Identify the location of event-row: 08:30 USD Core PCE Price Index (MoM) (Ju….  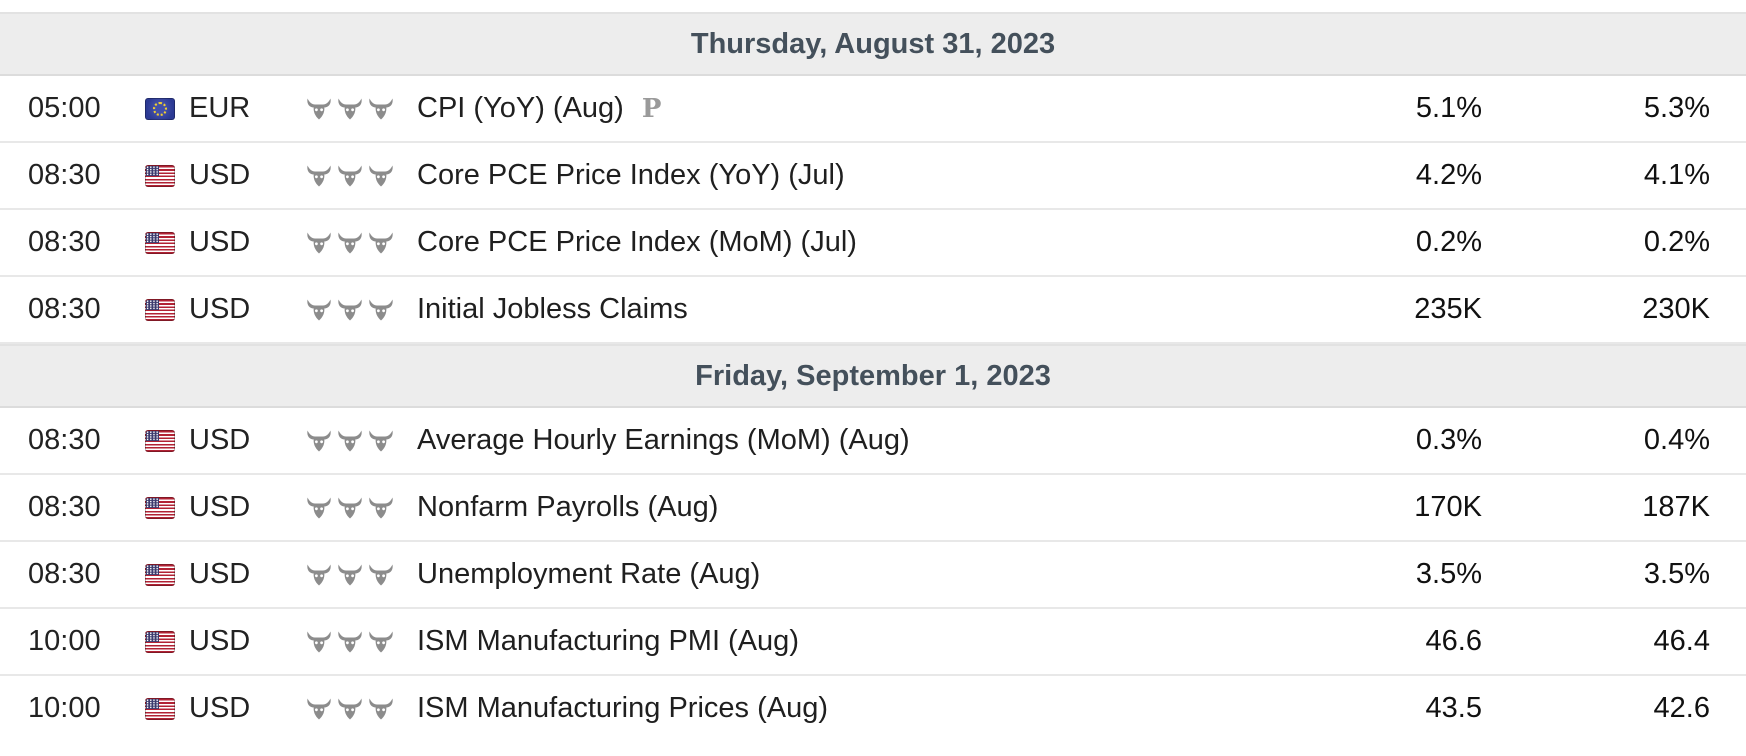
(873, 243).